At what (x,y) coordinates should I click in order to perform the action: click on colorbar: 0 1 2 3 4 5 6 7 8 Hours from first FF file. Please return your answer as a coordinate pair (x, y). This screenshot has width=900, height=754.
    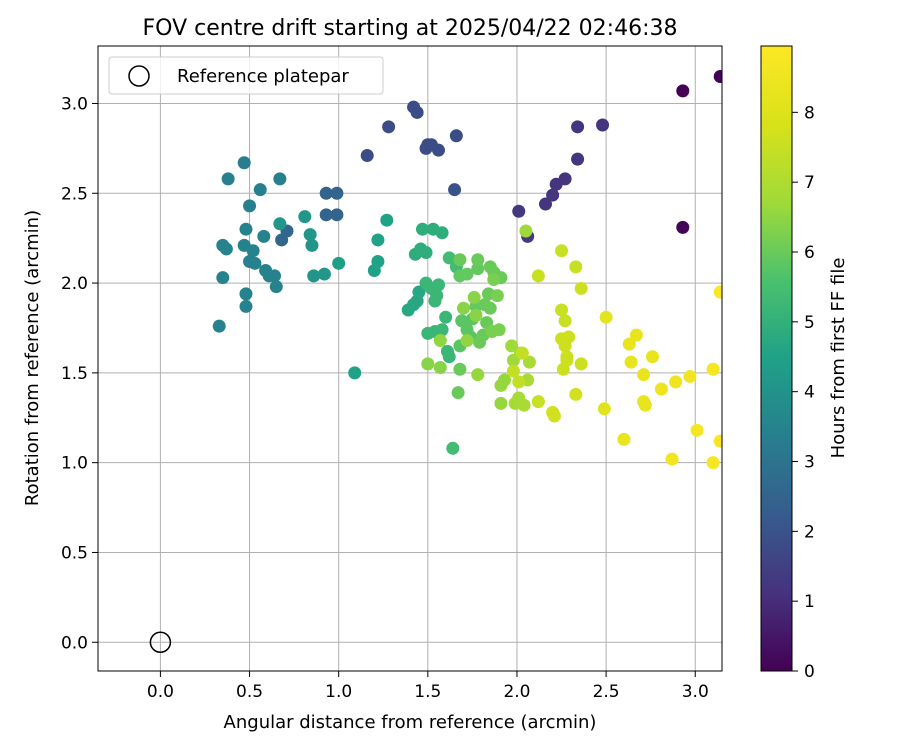
    Looking at the image, I should click on (804, 363).